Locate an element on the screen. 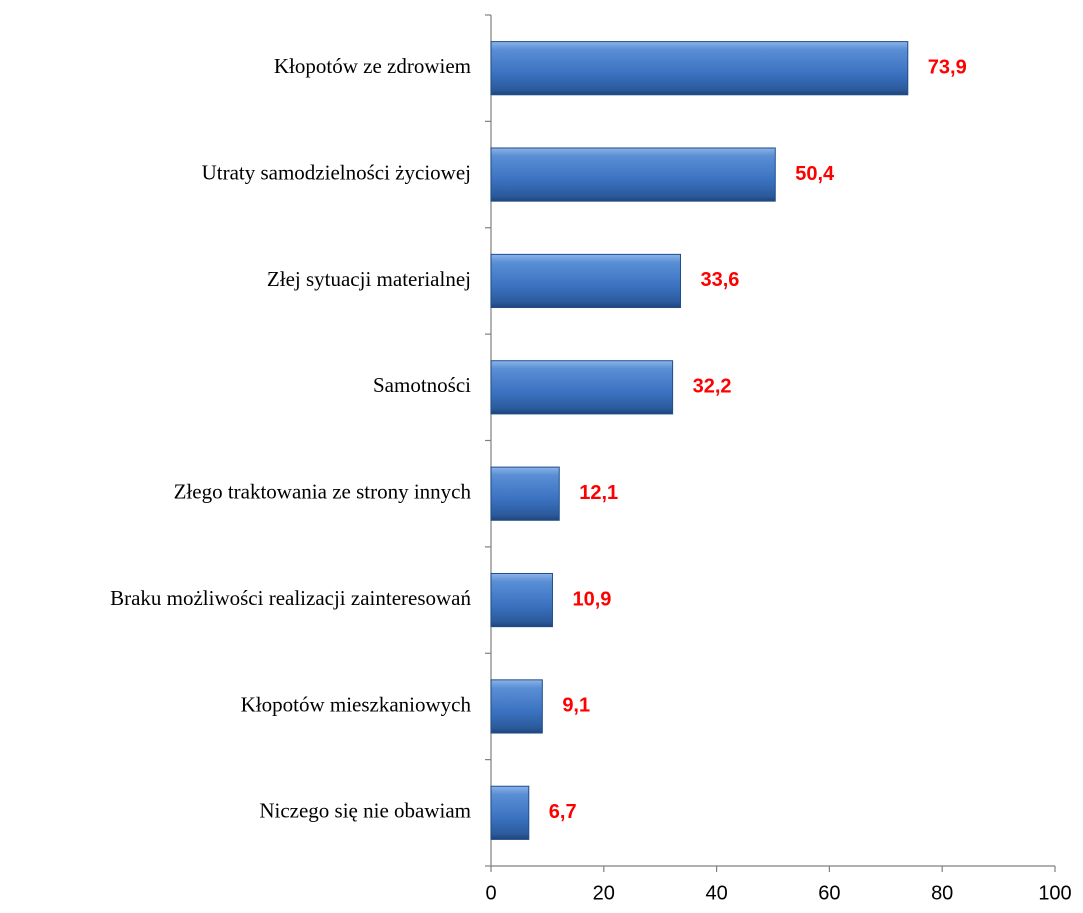 The width and height of the screenshot is (1083, 913). x-tick-label: 0 is located at coordinates (490, 893).